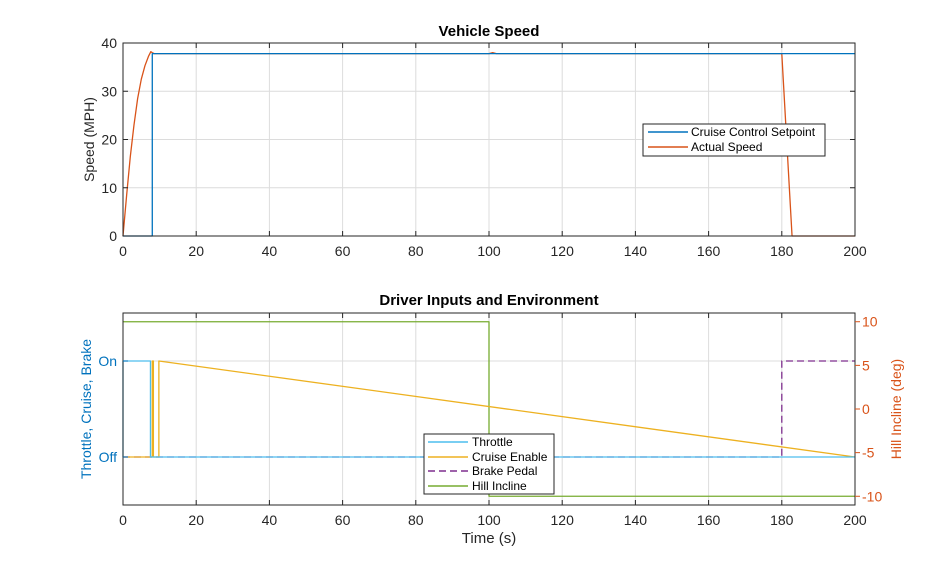  What do you see at coordinates (753, 132) in the screenshot?
I see `legend-label-setpoint: Cruise Control Setpoint` at bounding box center [753, 132].